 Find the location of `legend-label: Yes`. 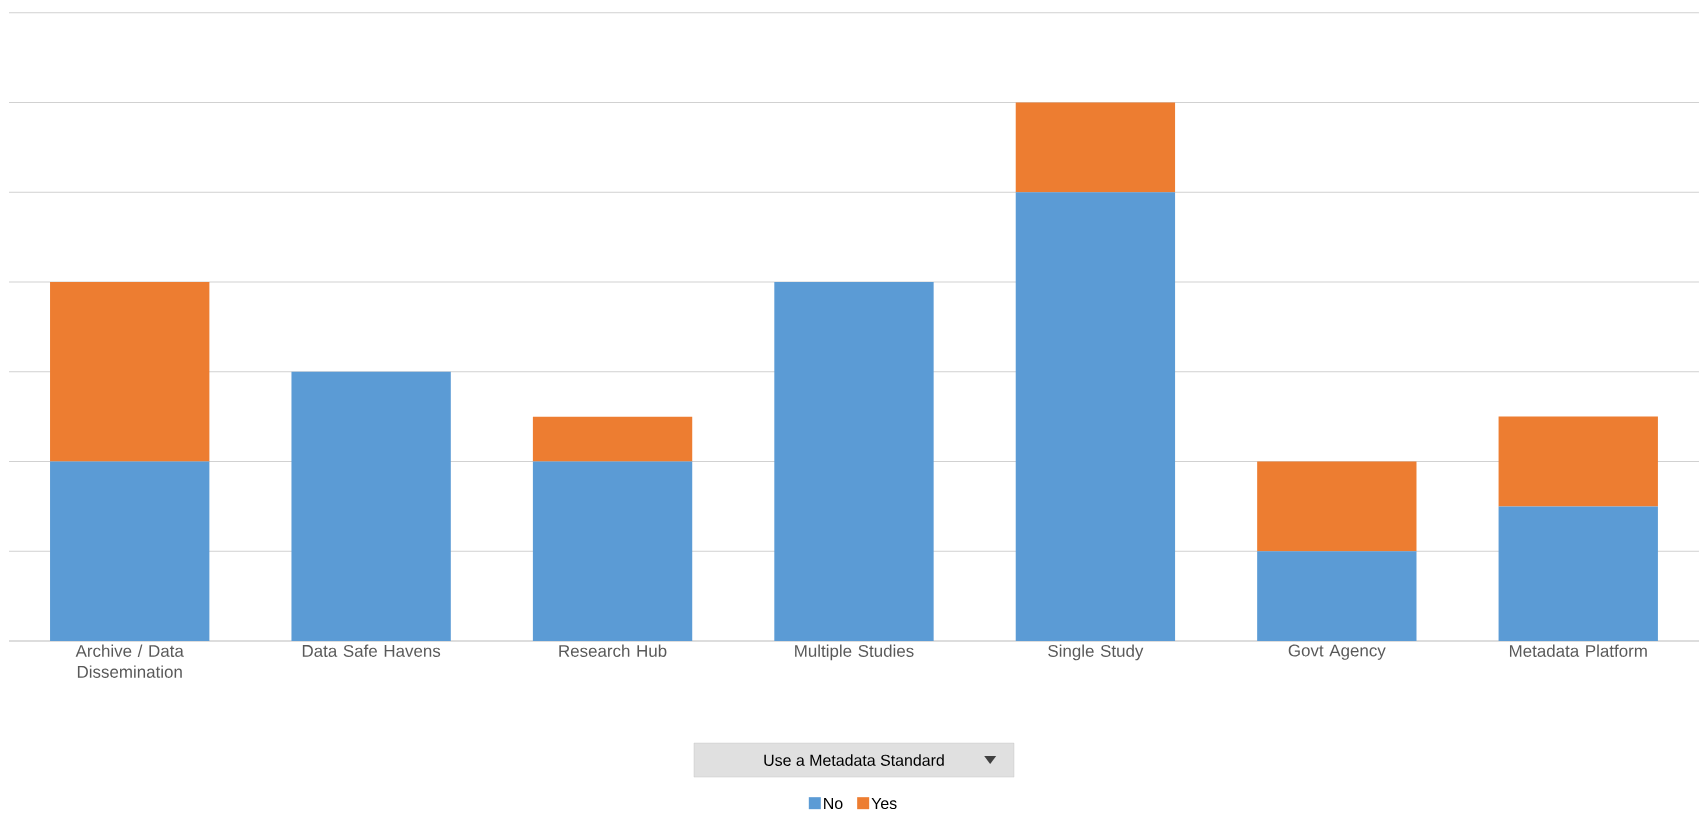

legend-label: Yes is located at coordinates (884, 803).